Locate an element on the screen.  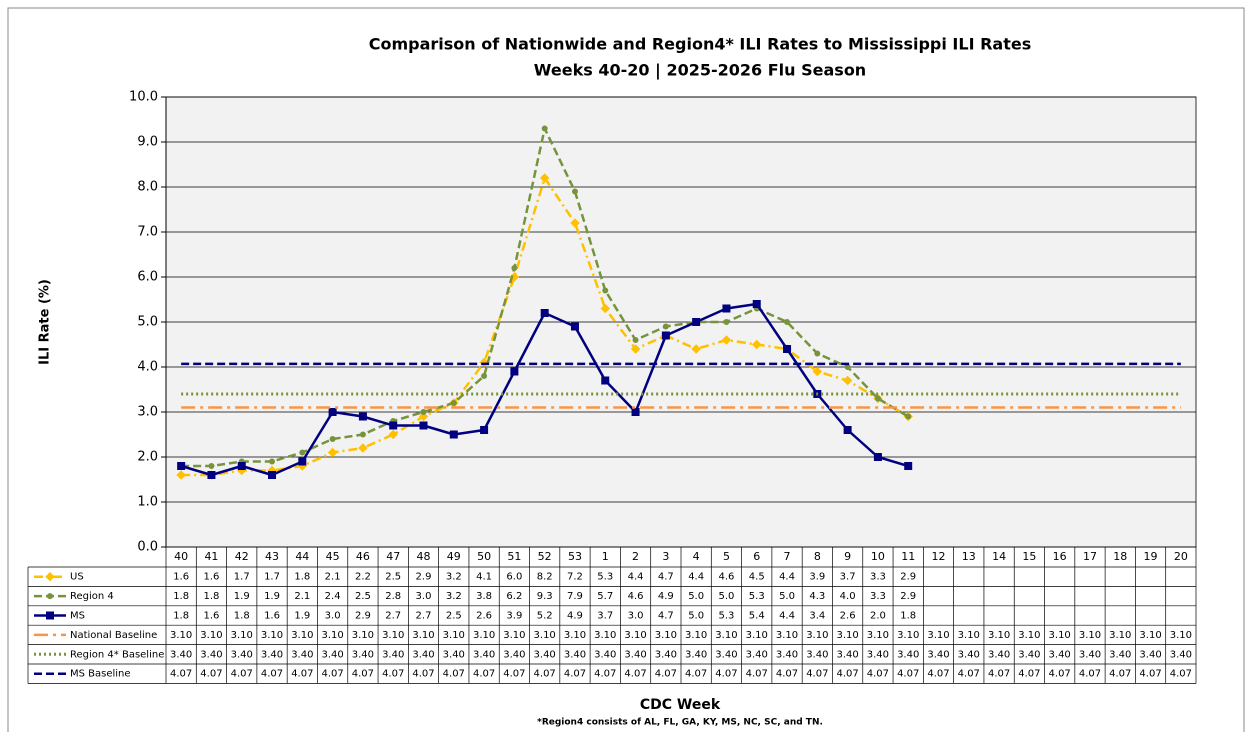
table-cell: 2.9 is located at coordinates (424, 577).